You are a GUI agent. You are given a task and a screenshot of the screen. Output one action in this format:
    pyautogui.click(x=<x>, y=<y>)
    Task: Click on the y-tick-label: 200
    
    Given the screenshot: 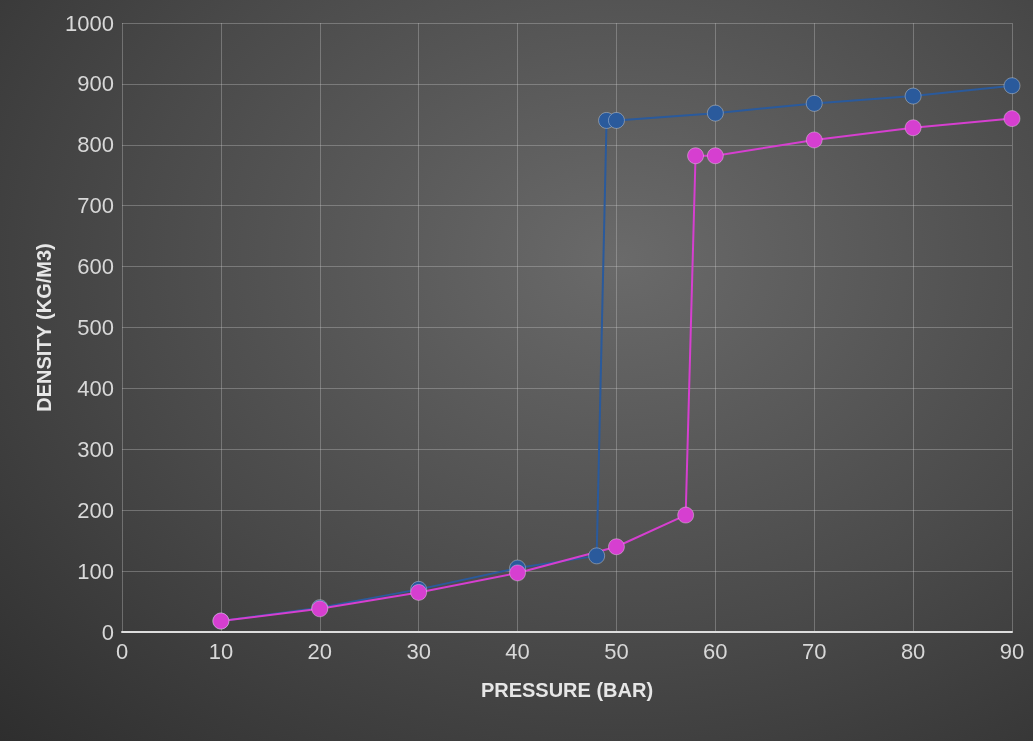 What is the action you would take?
    pyautogui.click(x=95, y=510)
    